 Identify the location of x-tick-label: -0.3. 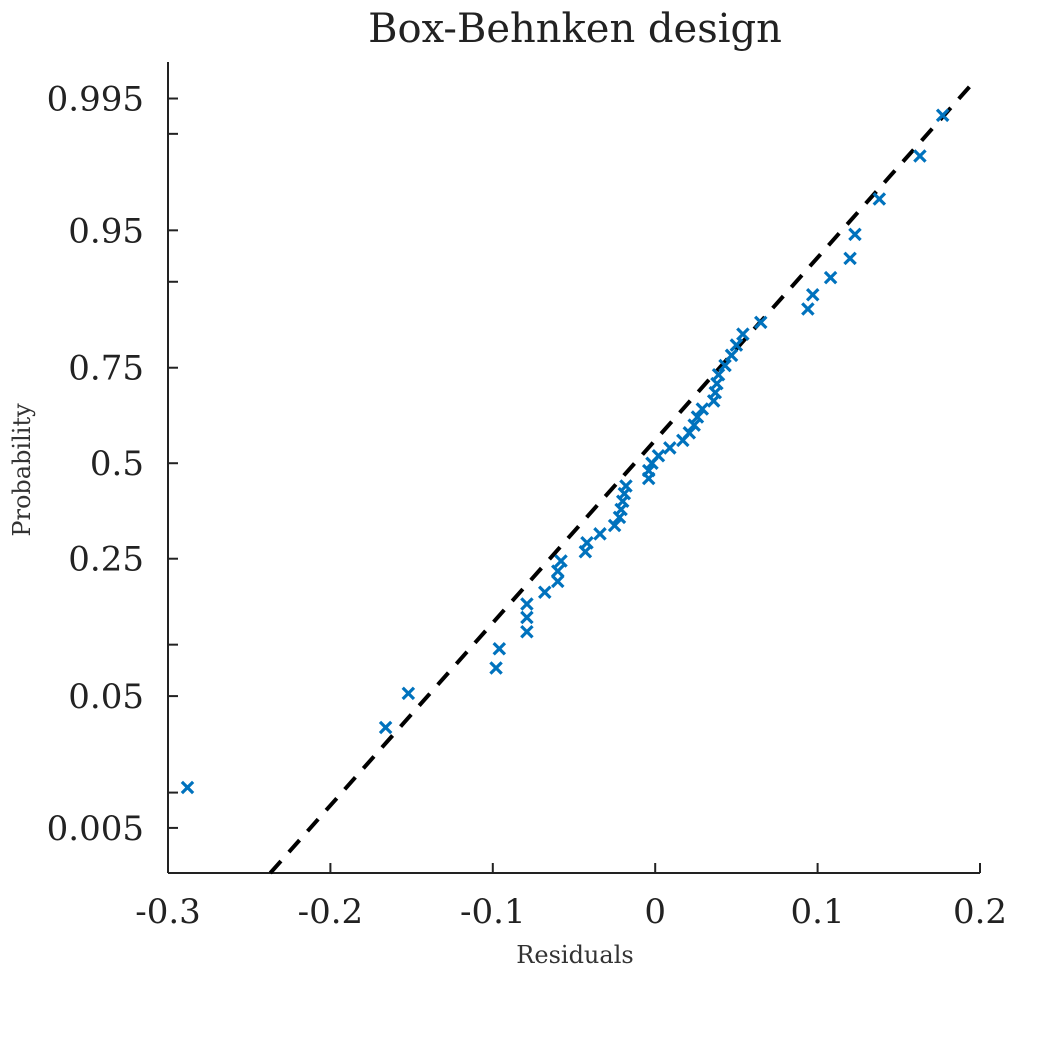
(168, 912).